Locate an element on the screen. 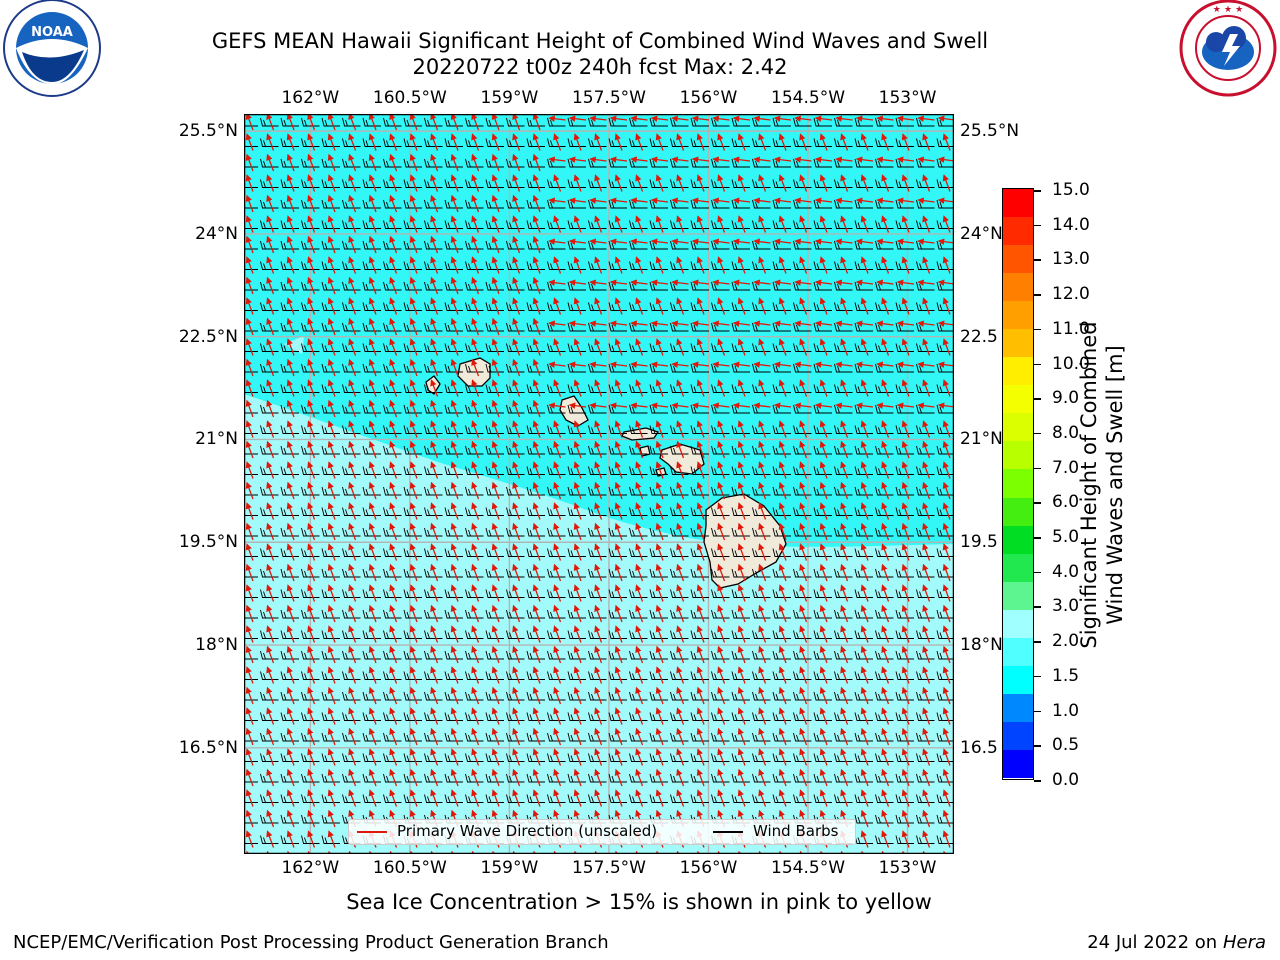  island-maui is located at coordinates (682, 459).